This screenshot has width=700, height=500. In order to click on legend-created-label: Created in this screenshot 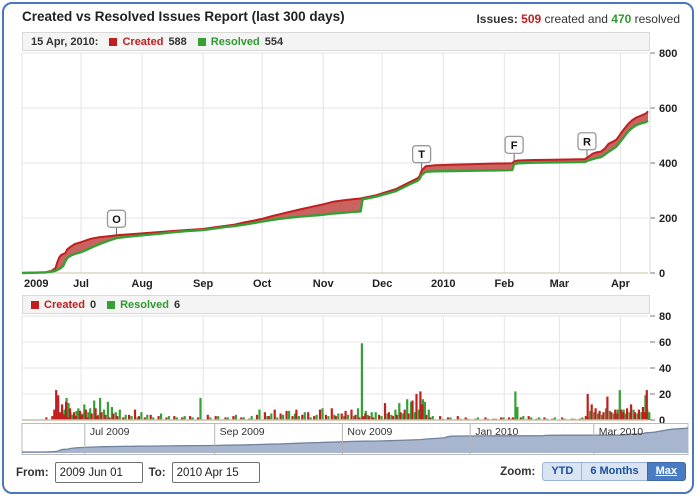, I will do `click(64, 304)`.